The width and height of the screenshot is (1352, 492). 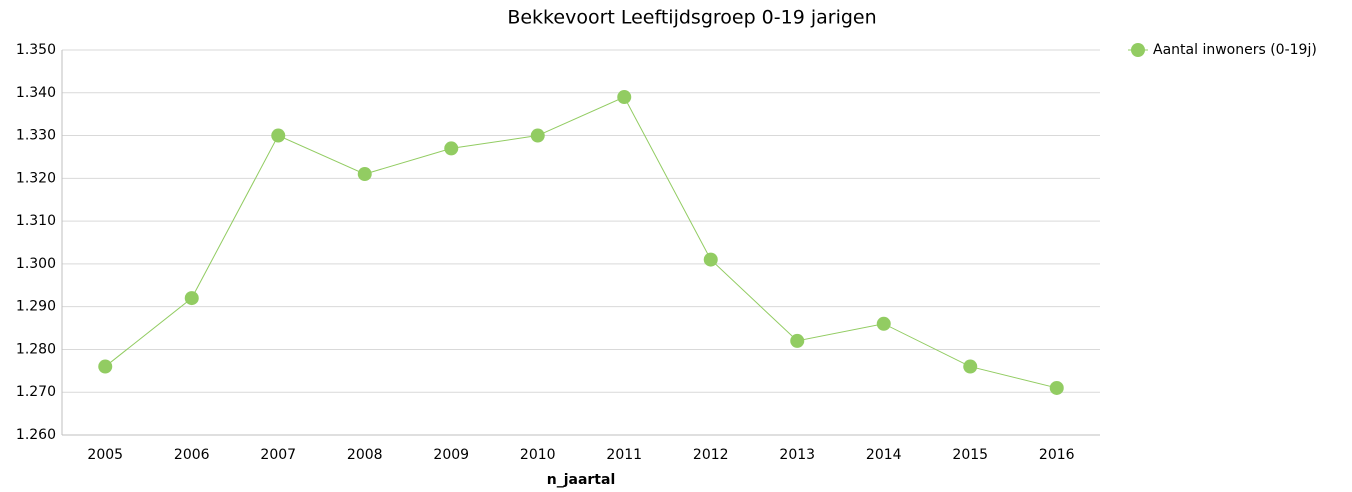 I want to click on x-tick-label: 2013, so click(x=797, y=455).